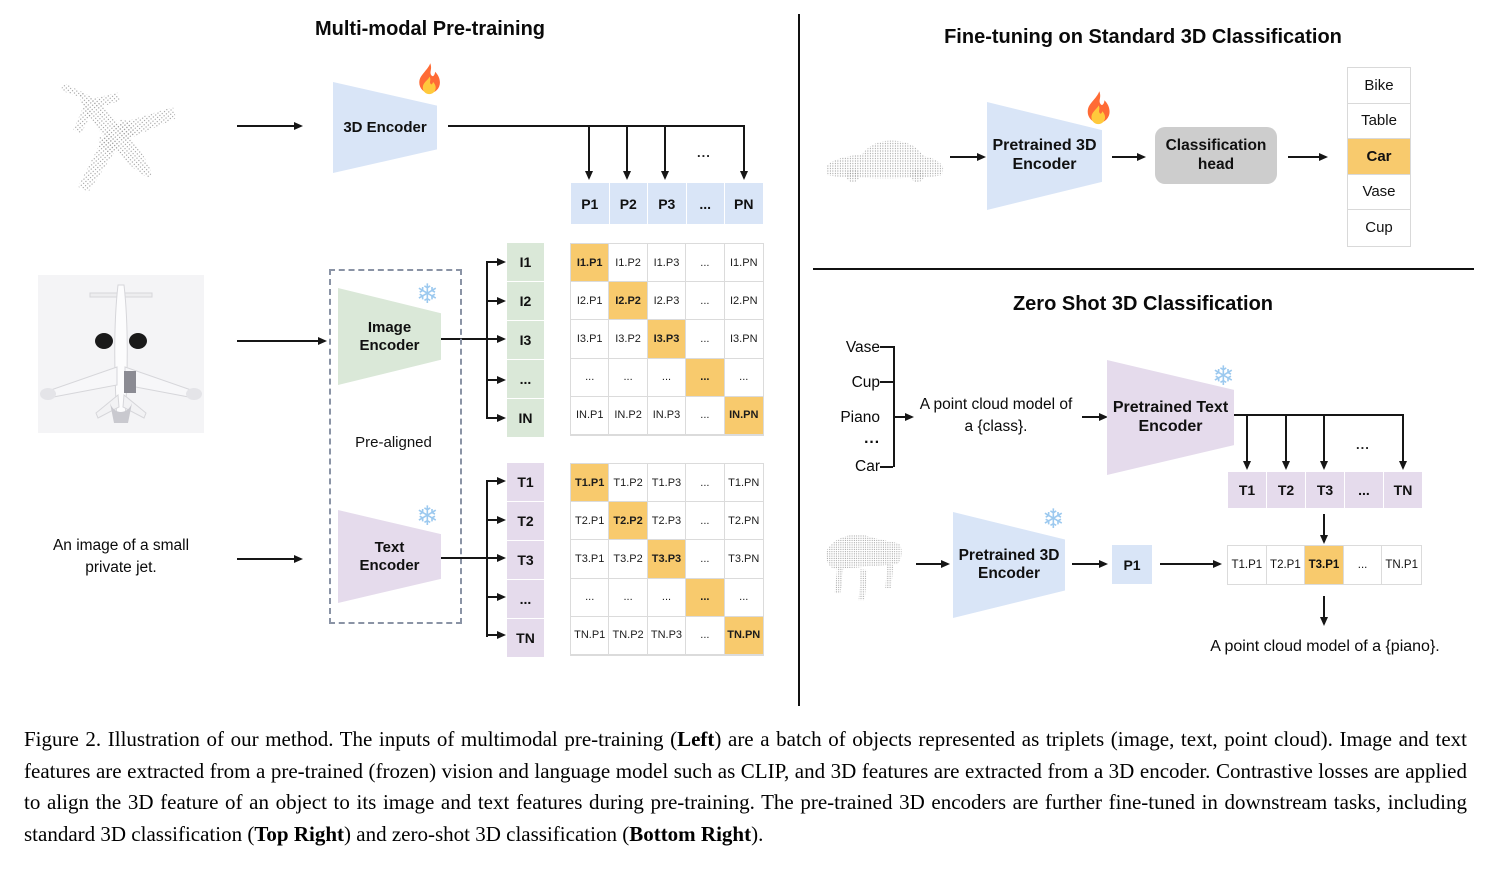 This screenshot has width=1490, height=888. What do you see at coordinates (496, 339) in the screenshot?
I see `arrow-to-i3` at bounding box center [496, 339].